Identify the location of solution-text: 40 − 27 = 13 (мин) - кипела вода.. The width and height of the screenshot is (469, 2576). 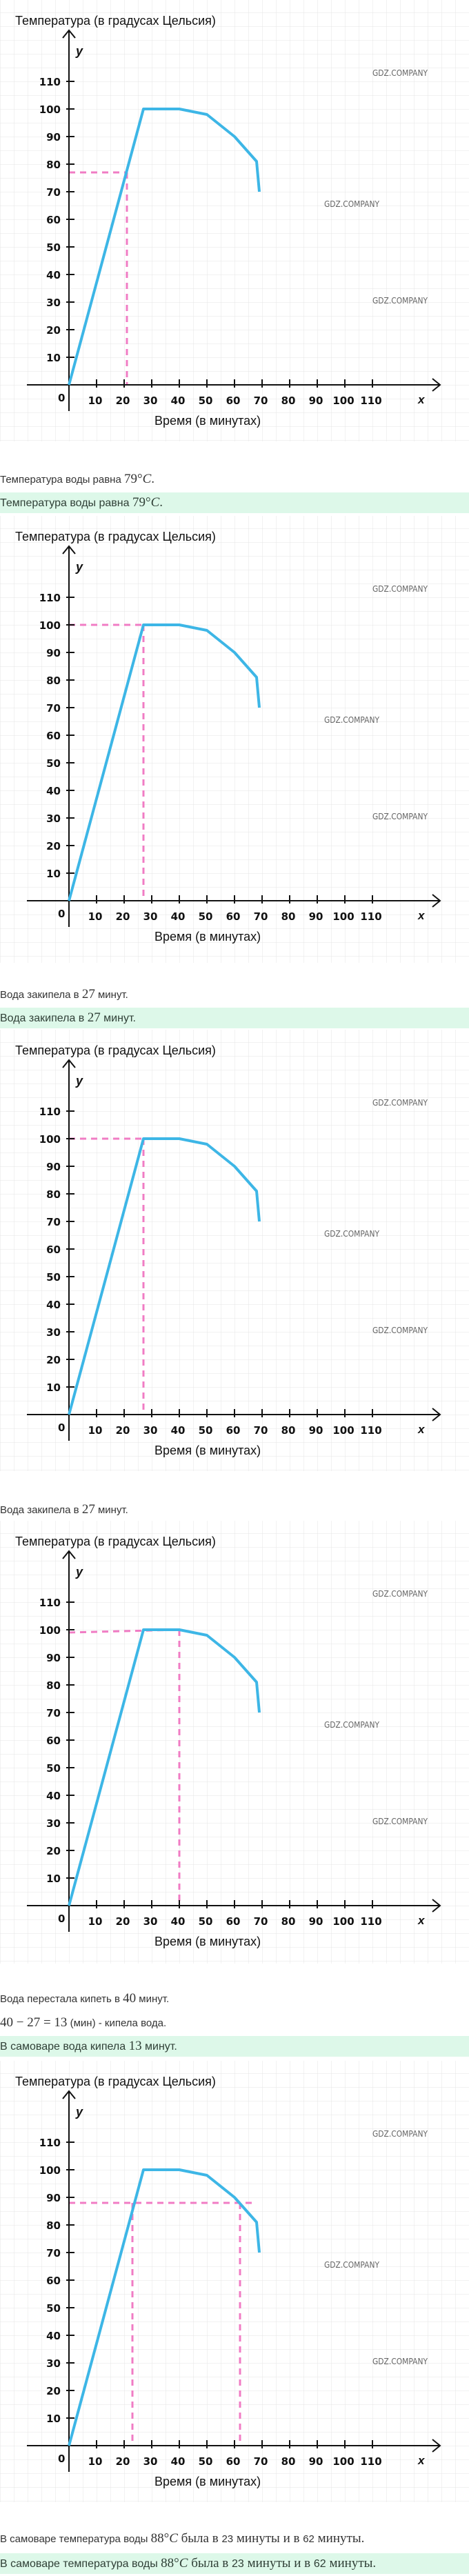
(234, 2023).